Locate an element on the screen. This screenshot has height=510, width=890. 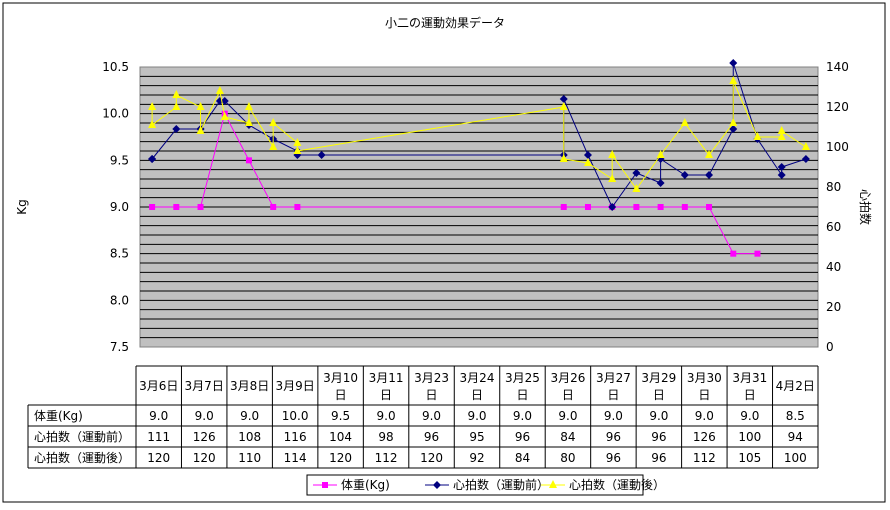
left-tick-label: 10.5 is located at coordinates (115, 67).